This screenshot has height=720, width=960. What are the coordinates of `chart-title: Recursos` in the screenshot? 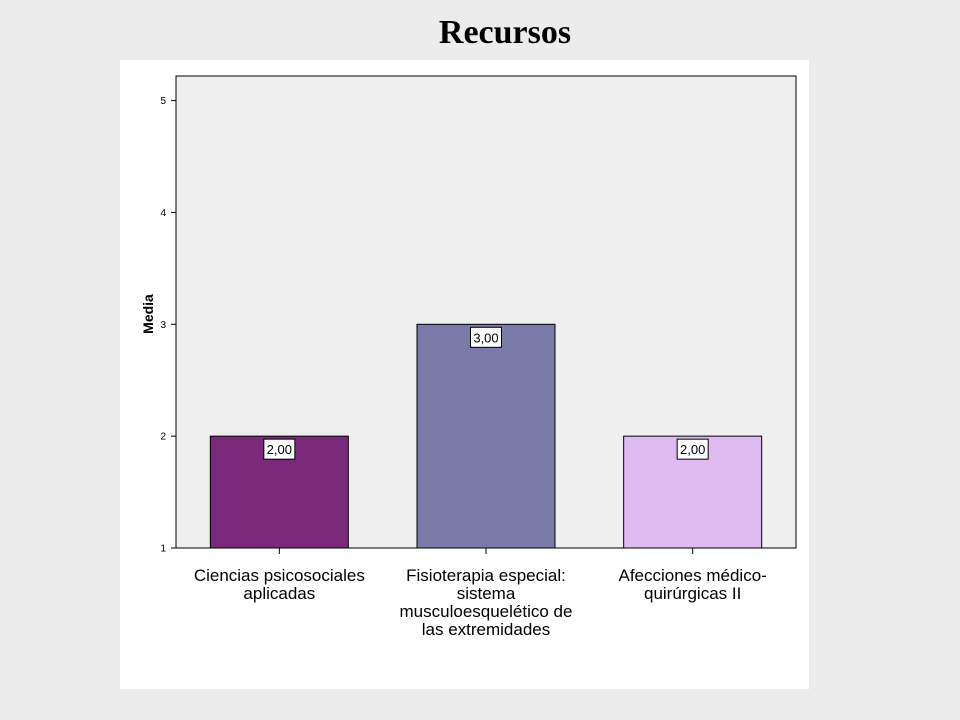 It's located at (505, 32).